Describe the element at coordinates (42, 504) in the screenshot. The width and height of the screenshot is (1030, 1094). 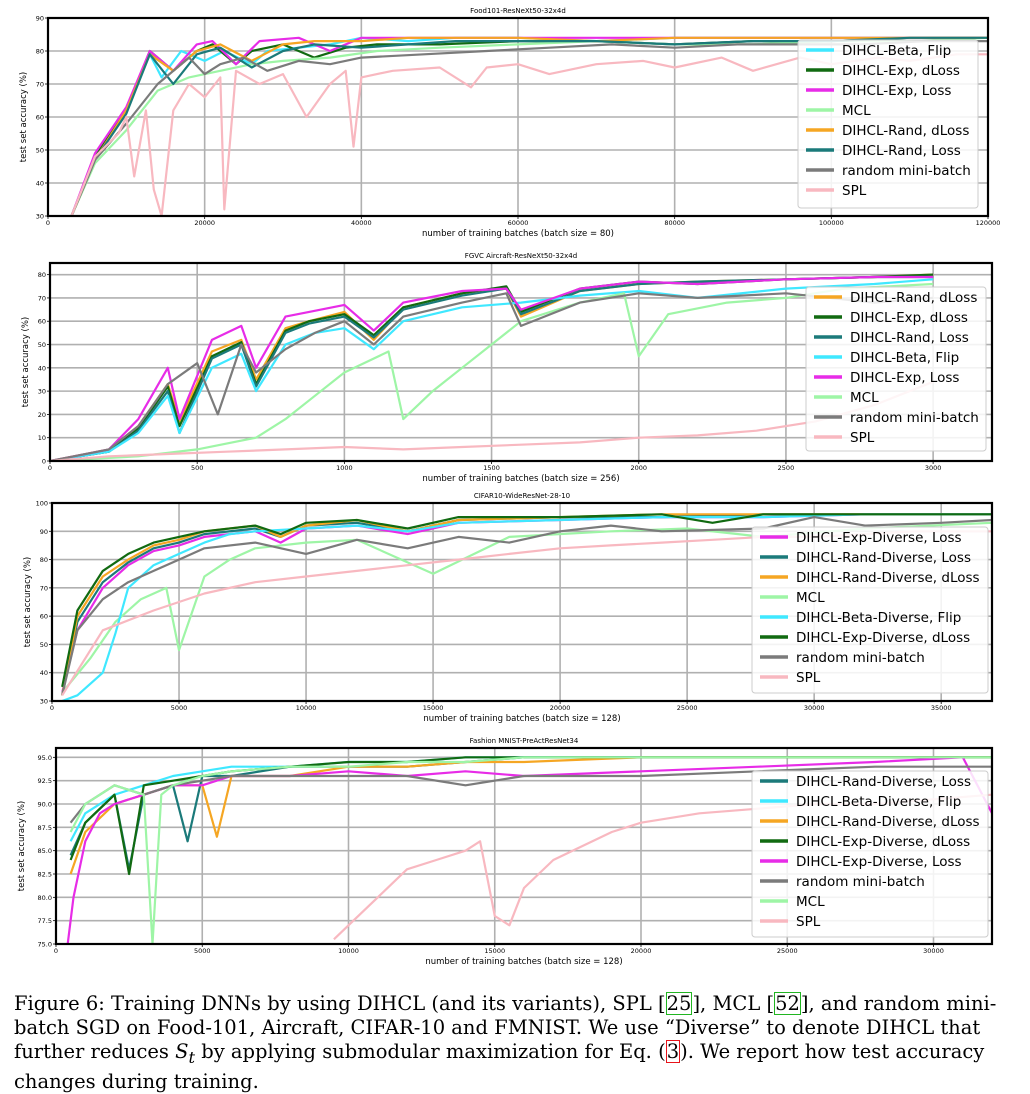
I see `y-tick-label: 100` at that location.